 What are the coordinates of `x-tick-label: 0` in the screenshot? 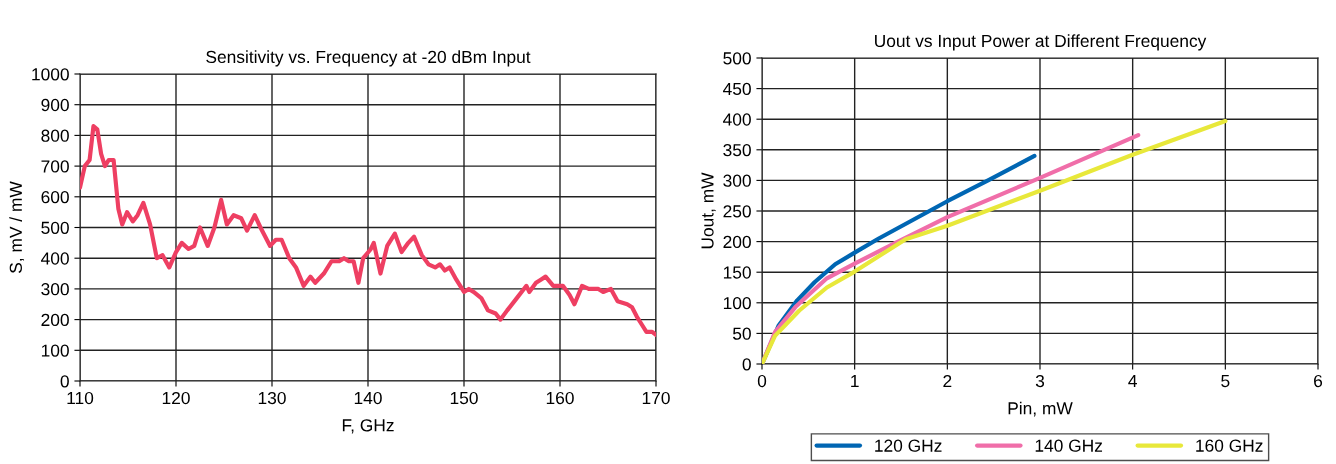 It's located at (762, 381).